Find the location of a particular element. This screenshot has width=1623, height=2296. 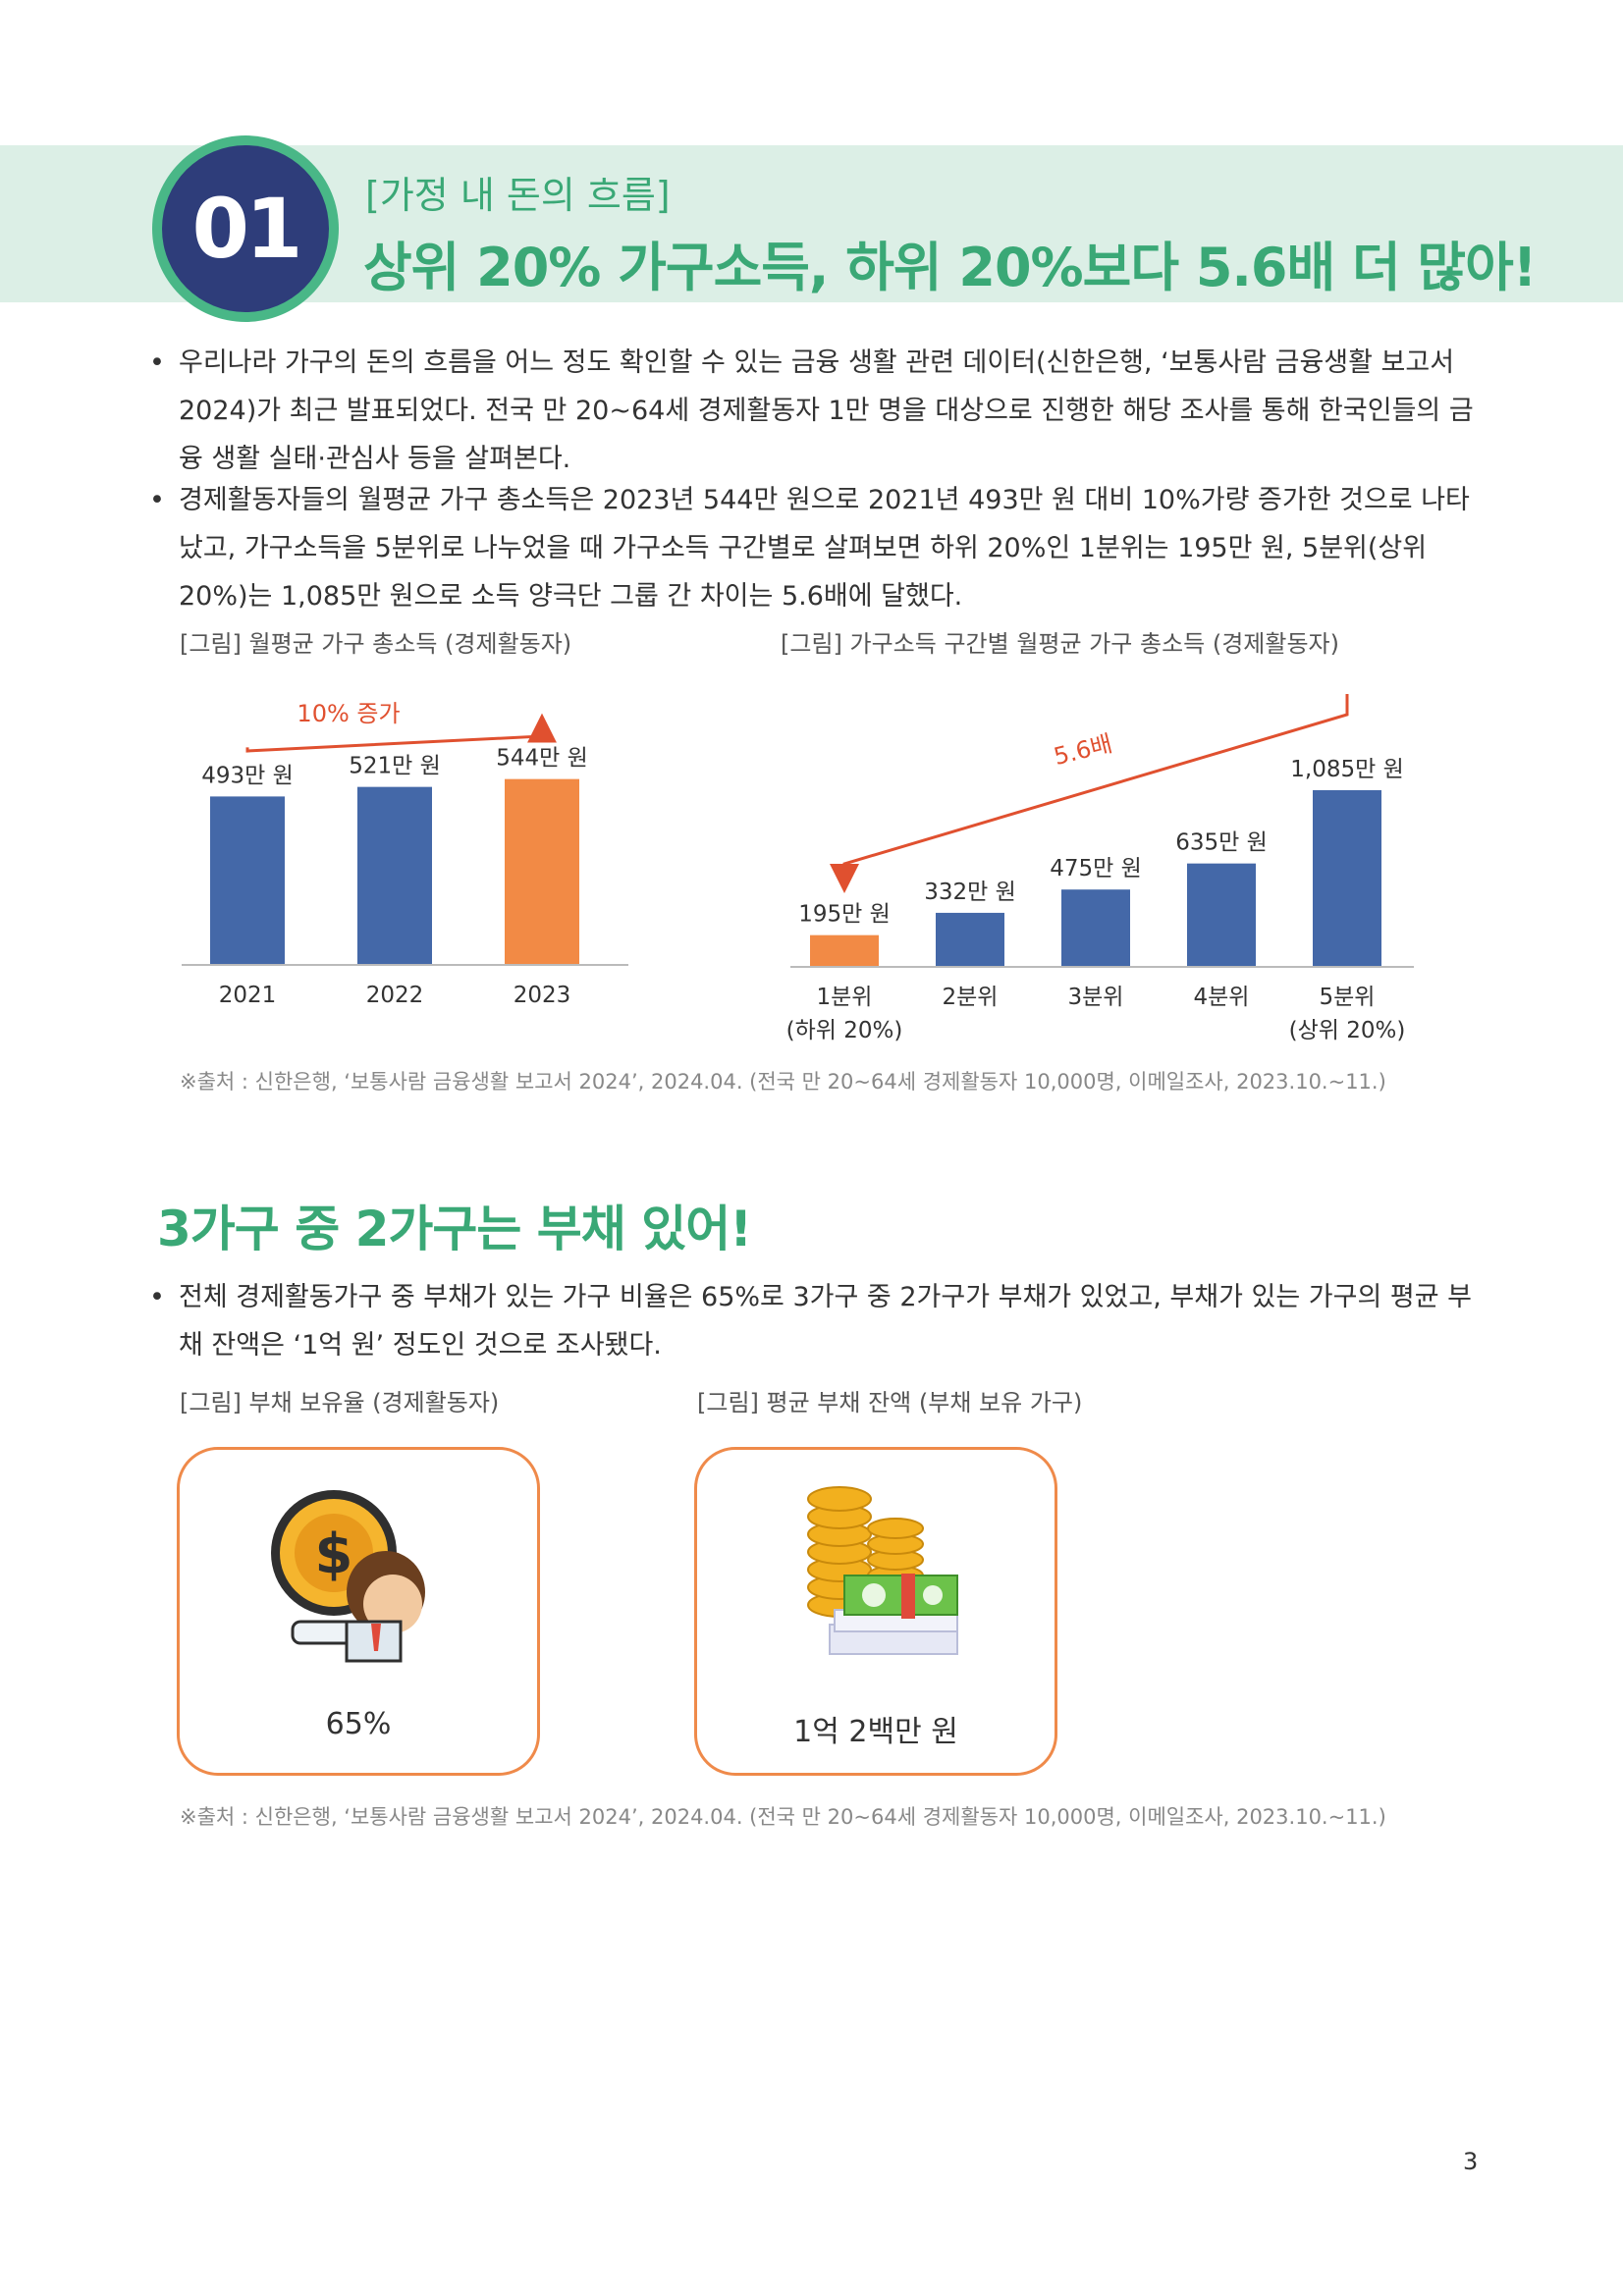

money-stack-icon is located at coordinates (882, 1571).